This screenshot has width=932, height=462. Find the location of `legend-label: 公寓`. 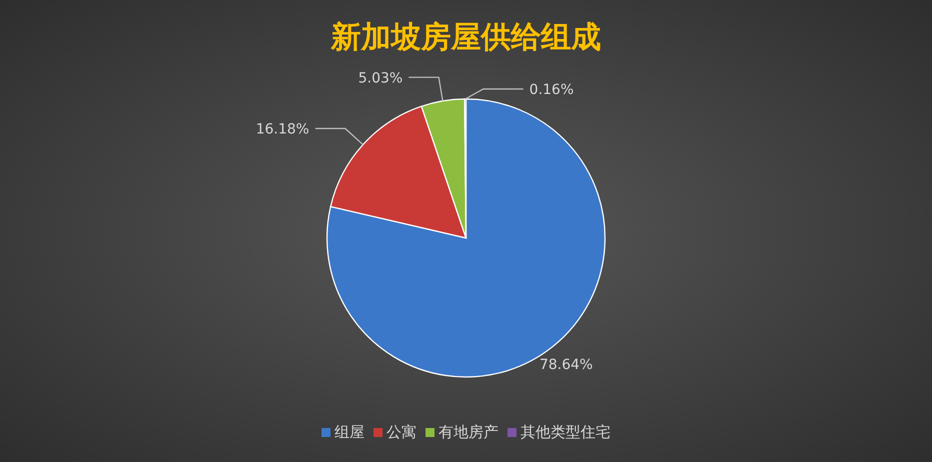

legend-label: 公寓 is located at coordinates (401, 432).